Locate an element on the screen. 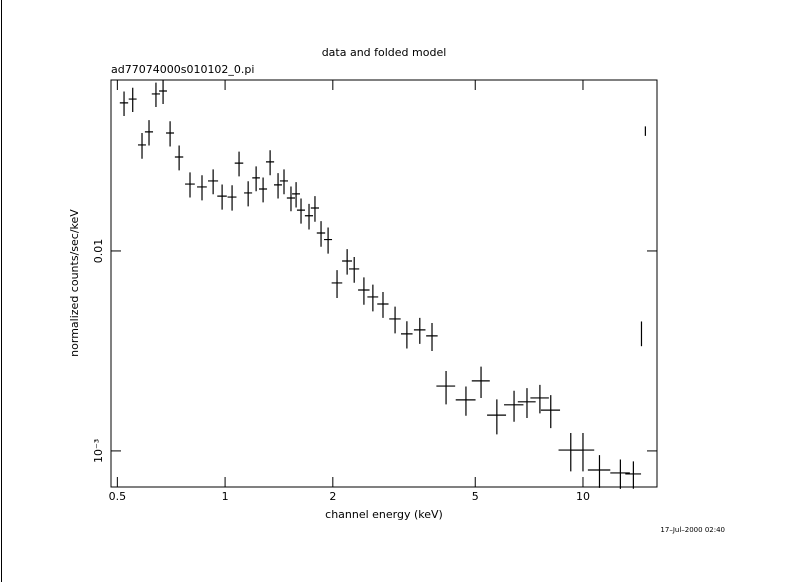 The height and width of the screenshot is (582, 790). y-axis-label: normalized counts/sec/keV is located at coordinates (74, 283).